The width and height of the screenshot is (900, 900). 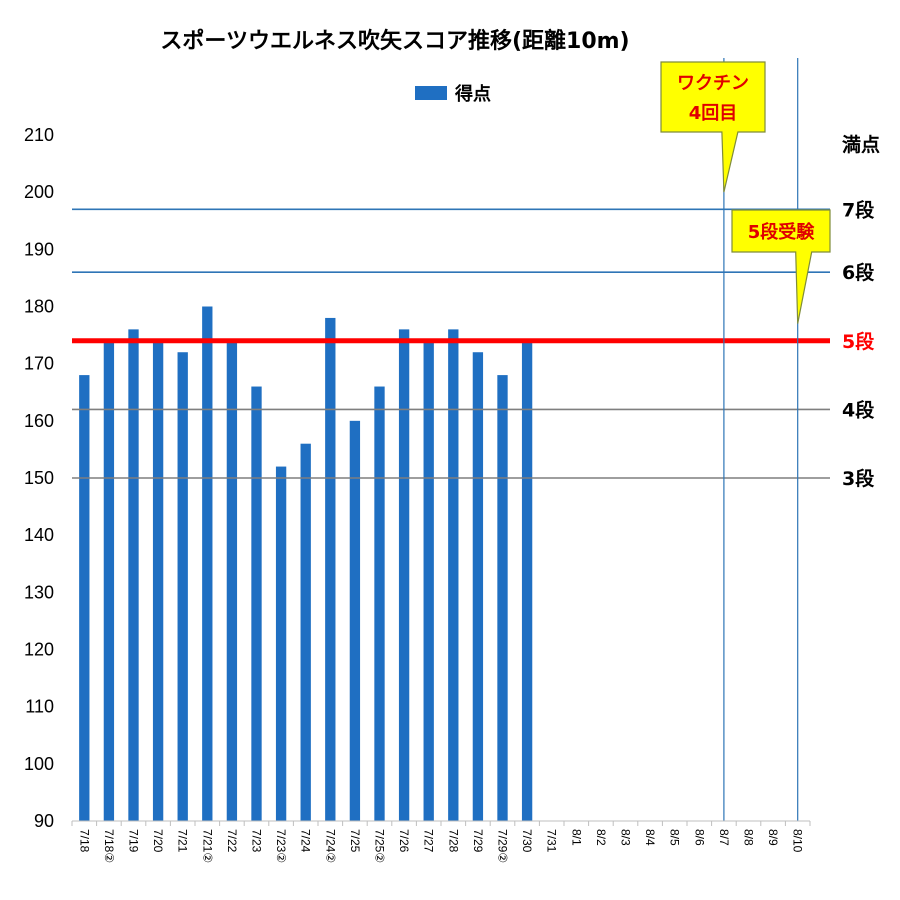 I want to click on legend: 得点, so click(x=453, y=94).